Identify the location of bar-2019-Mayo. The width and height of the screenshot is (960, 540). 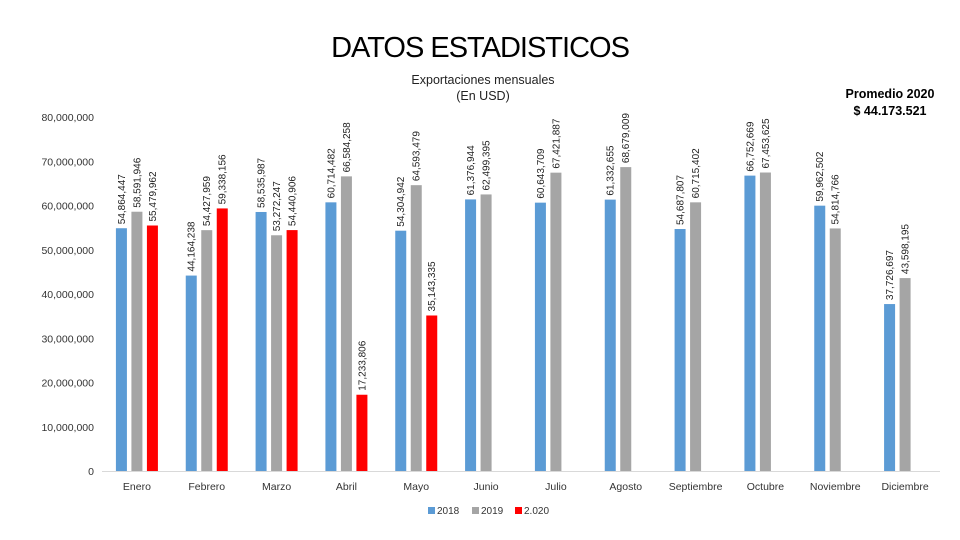
(416, 328).